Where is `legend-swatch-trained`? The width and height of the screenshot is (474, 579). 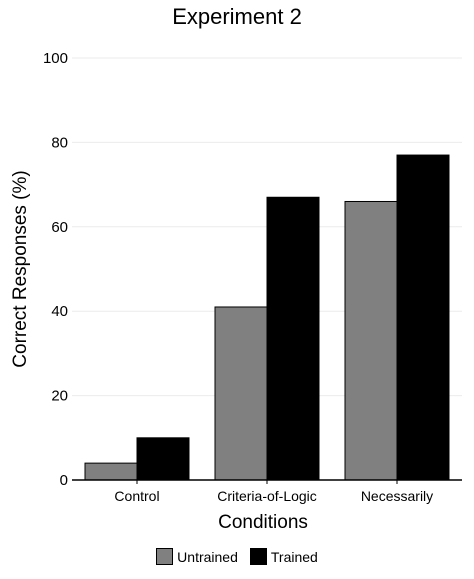 legend-swatch-trained is located at coordinates (258, 556).